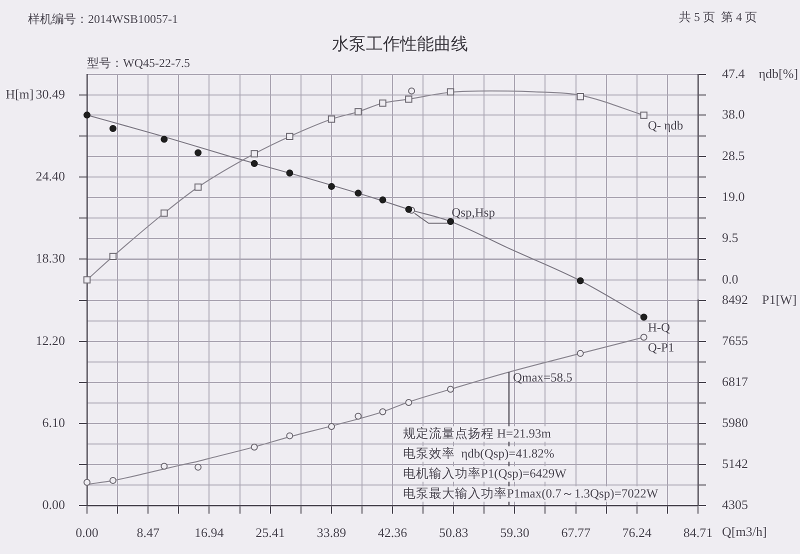 This screenshot has width=800, height=554. What do you see at coordinates (542, 377) in the screenshot?
I see `ref-line-label: Qmax=58.5` at bounding box center [542, 377].